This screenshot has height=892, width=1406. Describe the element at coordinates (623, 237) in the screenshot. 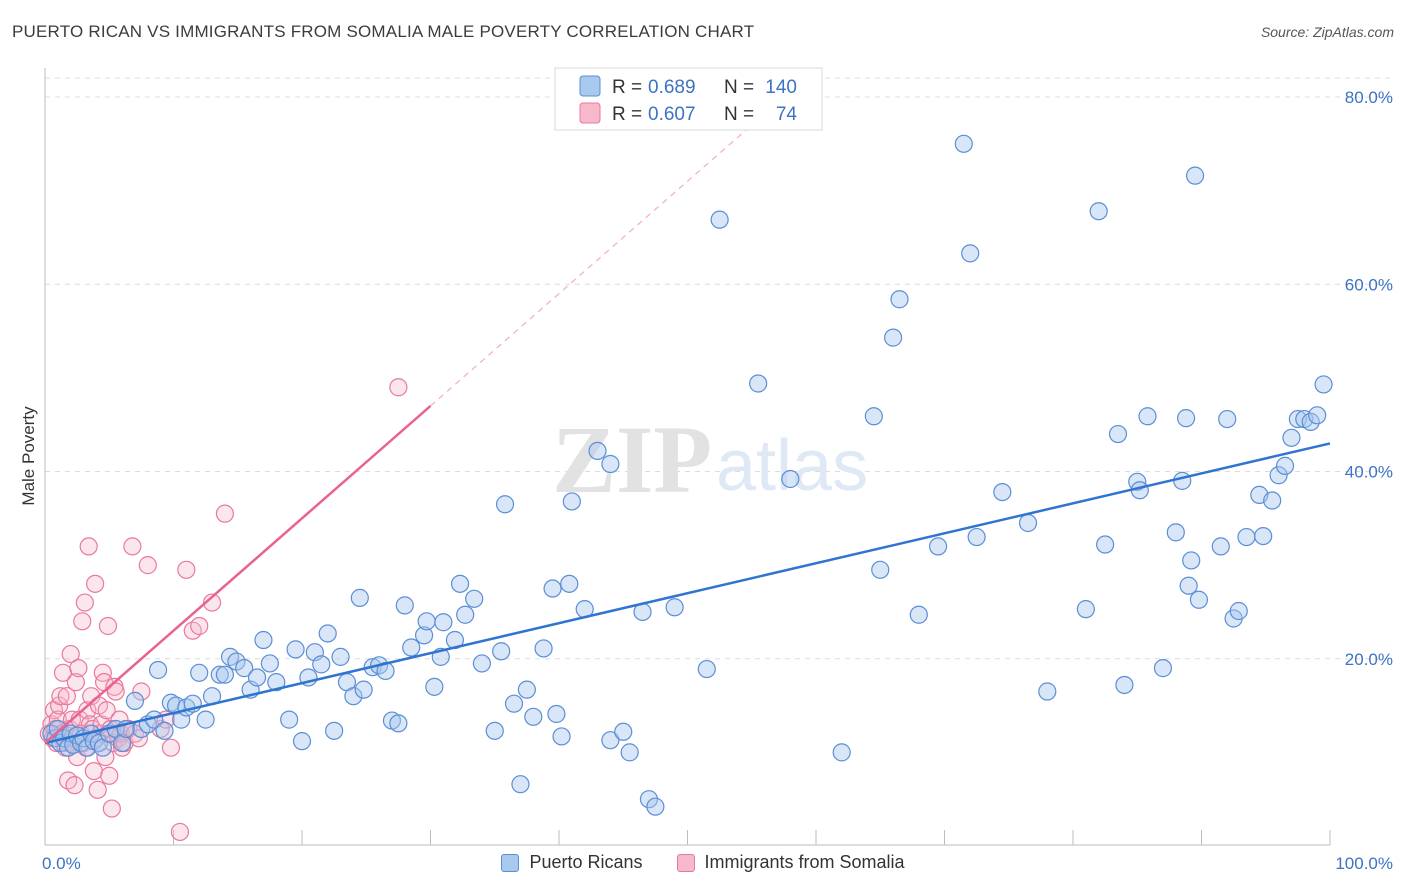

I see `somalia-trend-extension` at that location.